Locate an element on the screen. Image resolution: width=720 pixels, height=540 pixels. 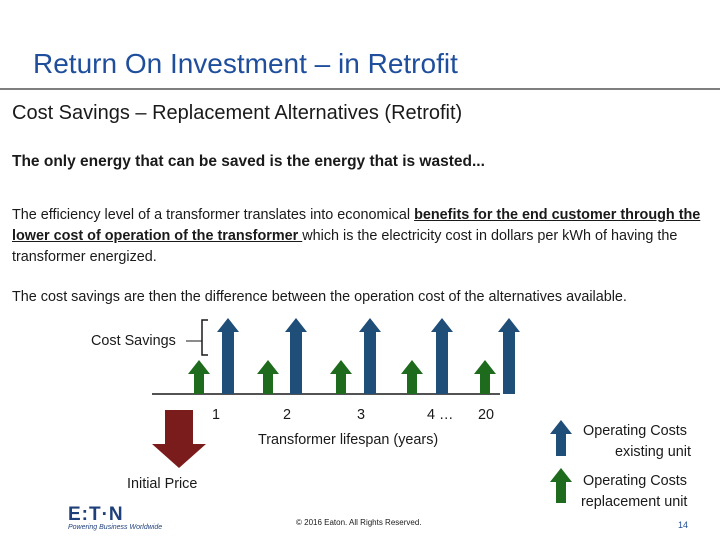
year-tick-1: 1 is located at coordinates (216, 415).